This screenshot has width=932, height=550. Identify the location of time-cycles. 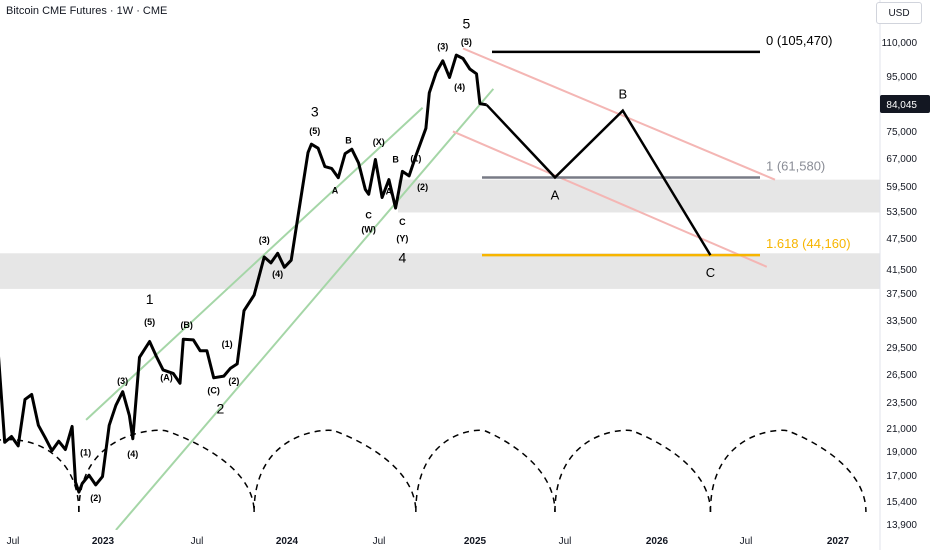
(433, 471).